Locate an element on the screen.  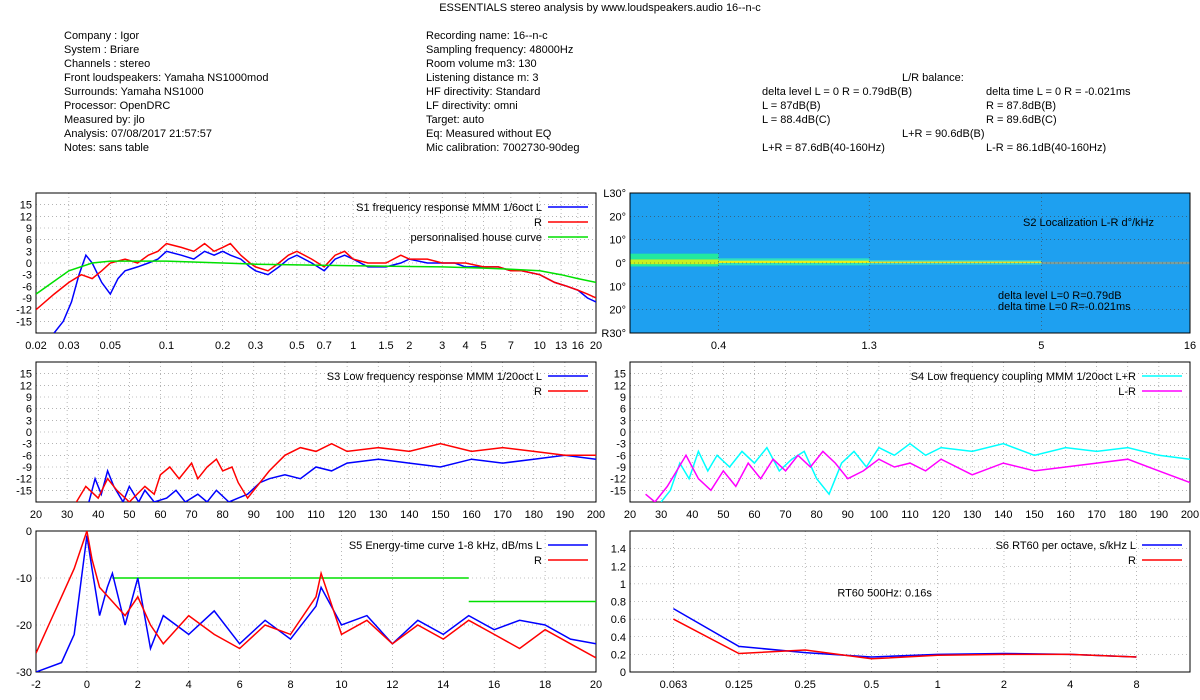
y-tick-label: 15 is located at coordinates (26, 375).